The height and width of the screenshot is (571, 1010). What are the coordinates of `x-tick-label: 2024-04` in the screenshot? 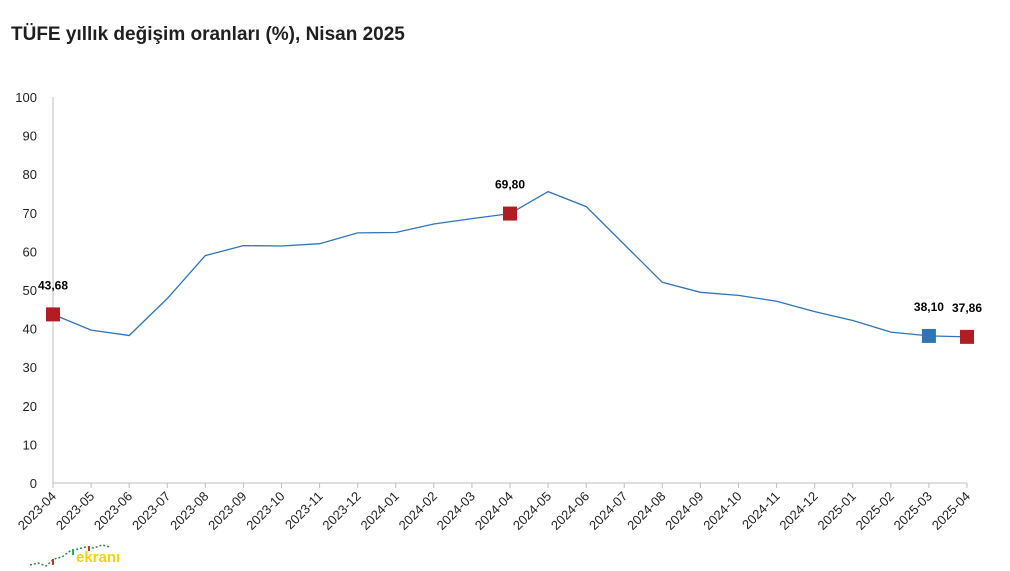 It's located at (494, 511).